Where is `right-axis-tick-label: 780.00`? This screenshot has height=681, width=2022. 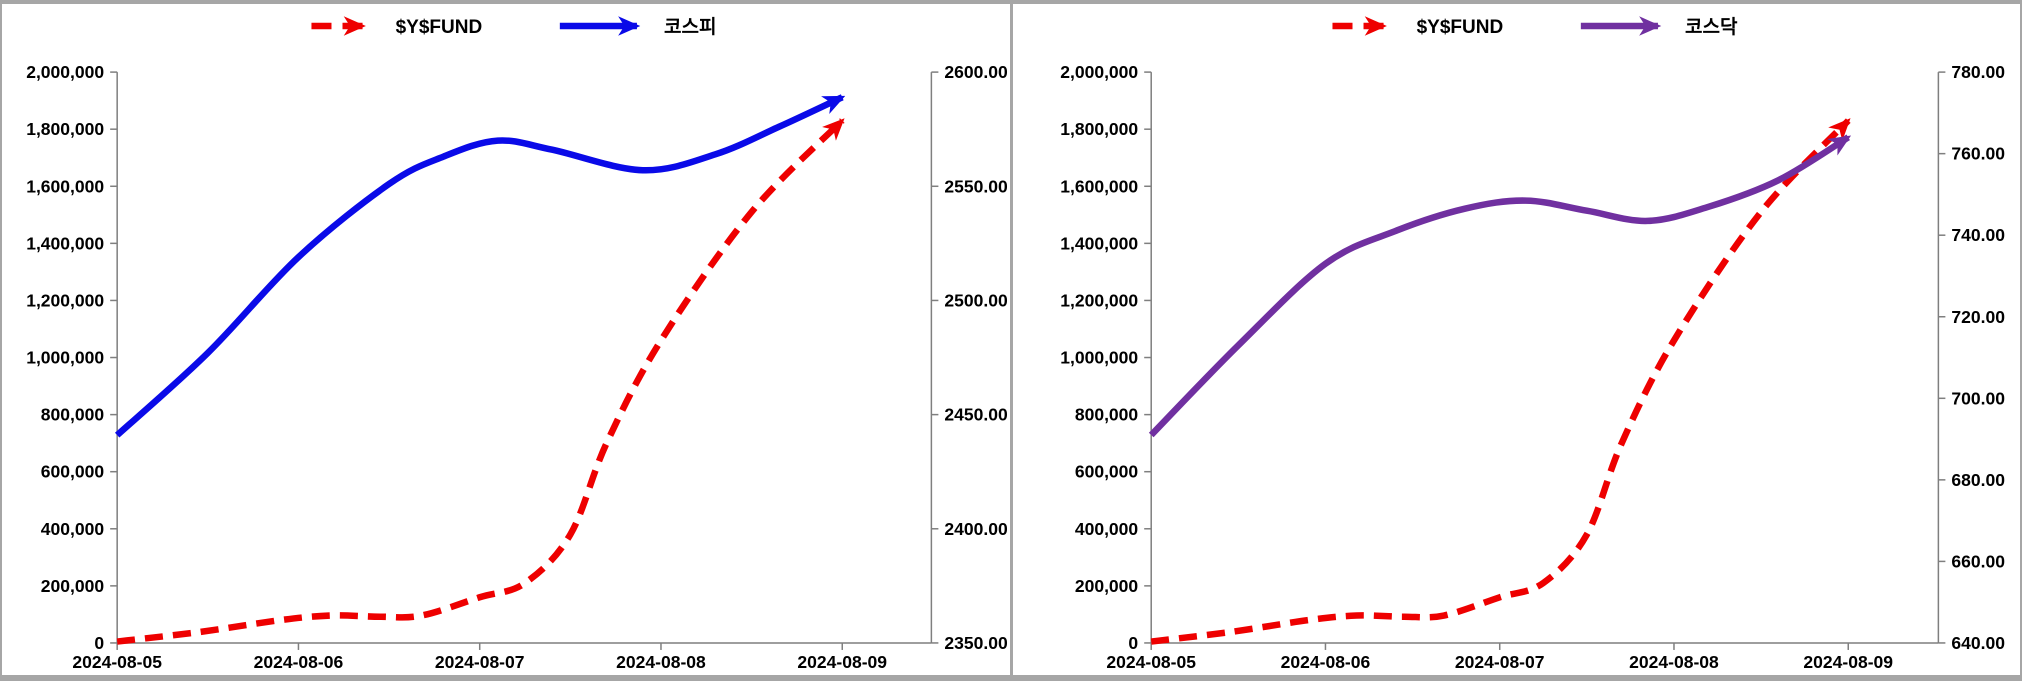 right-axis-tick-label: 780.00 is located at coordinates (1978, 72).